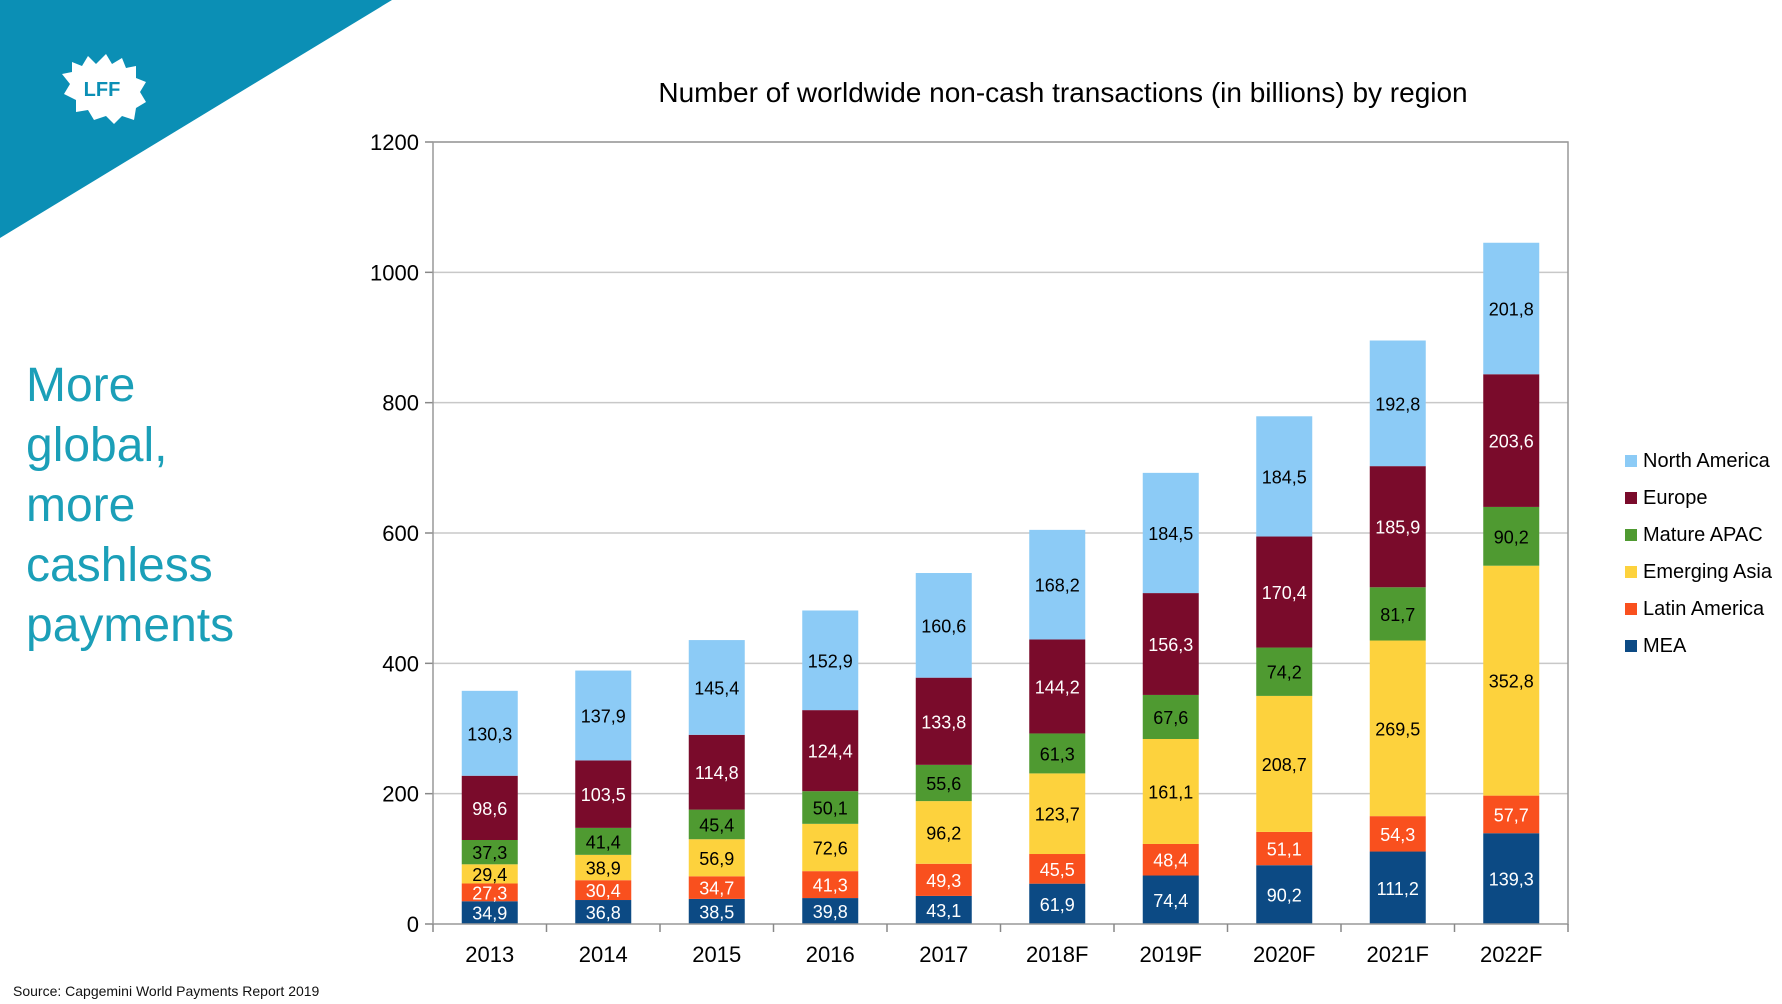  I want to click on data-label: 161,1, so click(1170, 792).